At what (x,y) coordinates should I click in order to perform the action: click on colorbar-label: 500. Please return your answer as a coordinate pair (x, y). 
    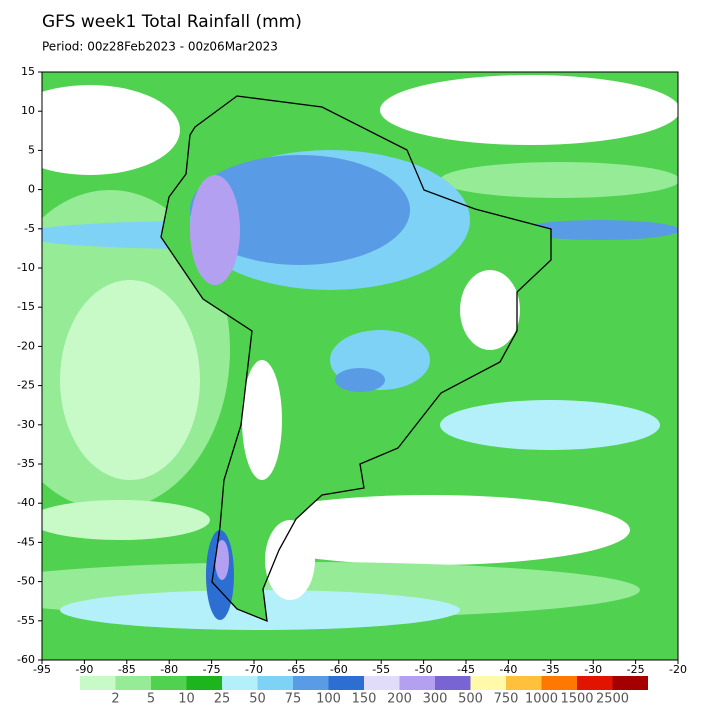
    Looking at the image, I should click on (470, 699).